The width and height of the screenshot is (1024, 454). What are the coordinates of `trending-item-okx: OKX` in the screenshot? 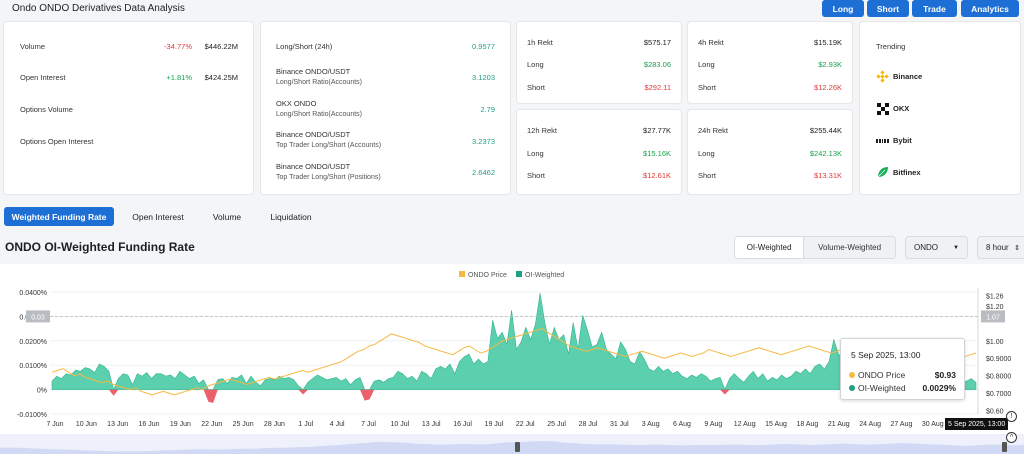 It's located at (892, 108).